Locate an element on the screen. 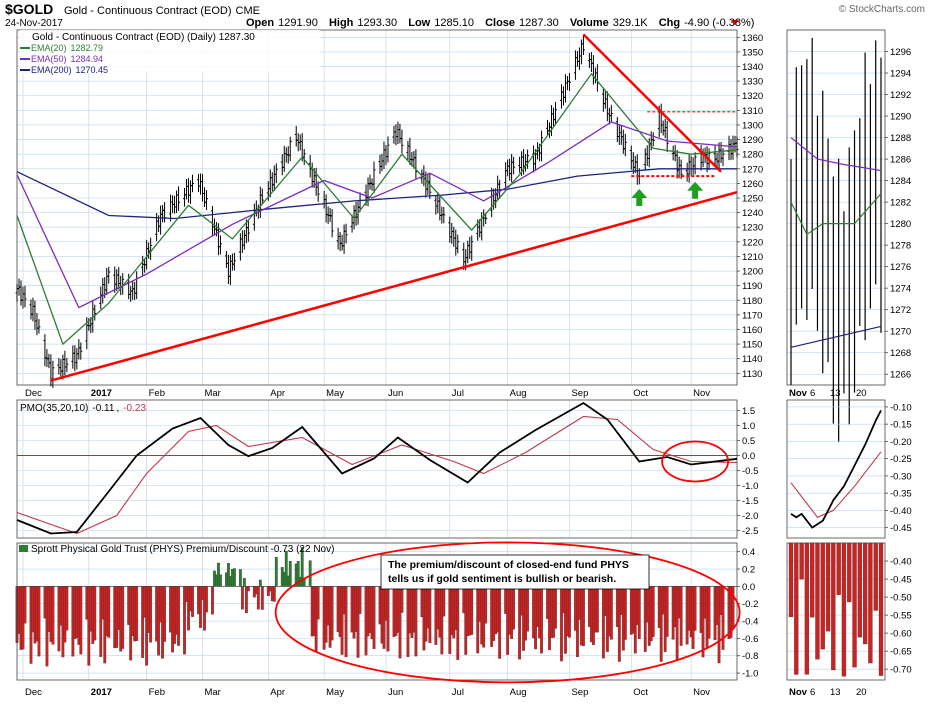 The width and height of the screenshot is (930, 705). low-value: 1285.10 is located at coordinates (454, 23).